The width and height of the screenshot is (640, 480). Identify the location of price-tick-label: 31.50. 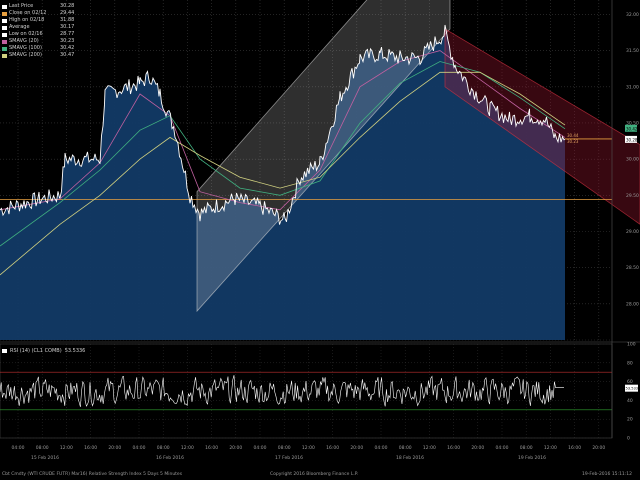
(632, 51).